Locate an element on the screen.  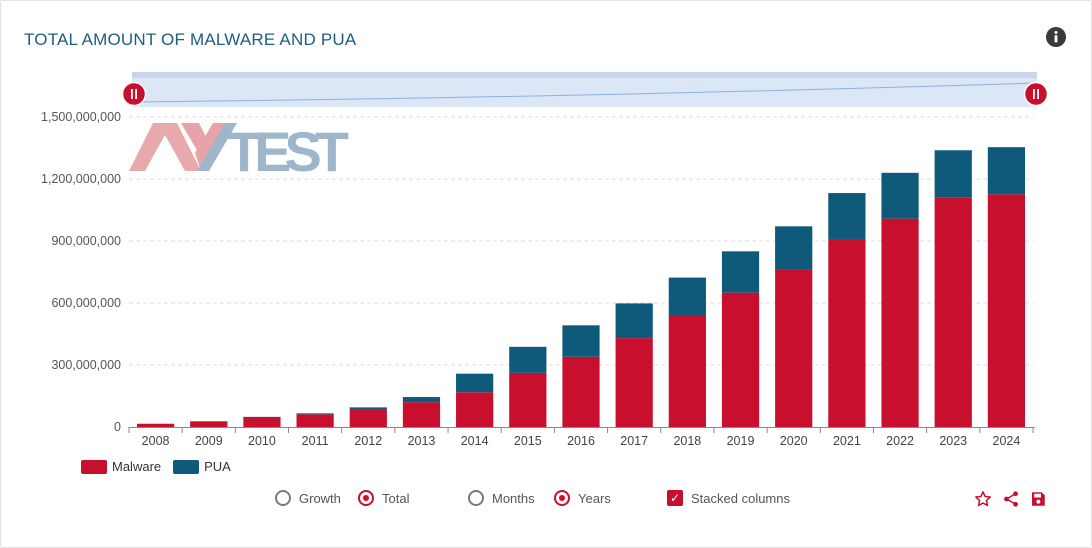
navigator-line is located at coordinates (584, 92).